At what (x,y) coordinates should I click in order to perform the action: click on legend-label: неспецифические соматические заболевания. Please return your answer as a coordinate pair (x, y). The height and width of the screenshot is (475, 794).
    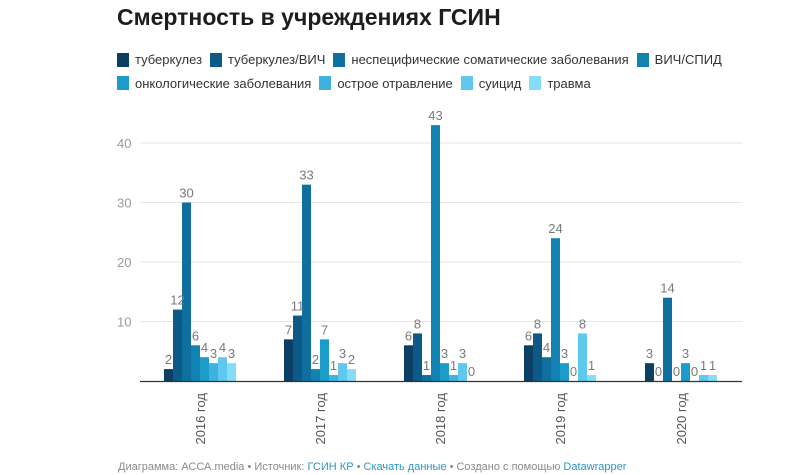
    Looking at the image, I should click on (490, 59).